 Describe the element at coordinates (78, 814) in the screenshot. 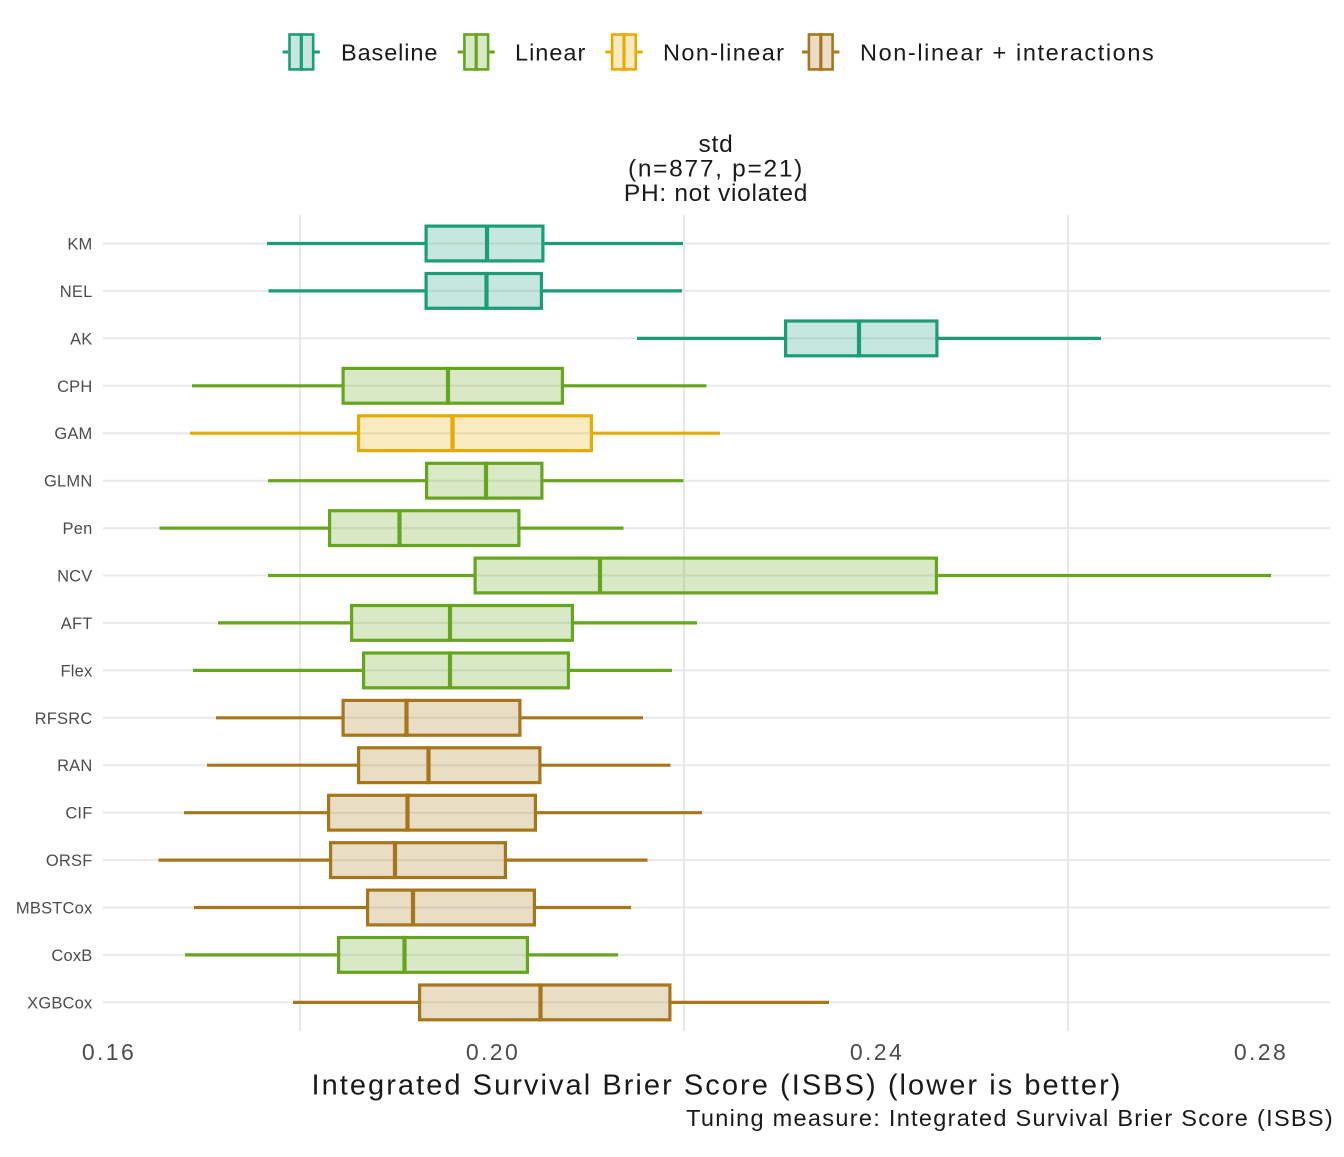

I see `svg-text: CIF` at that location.